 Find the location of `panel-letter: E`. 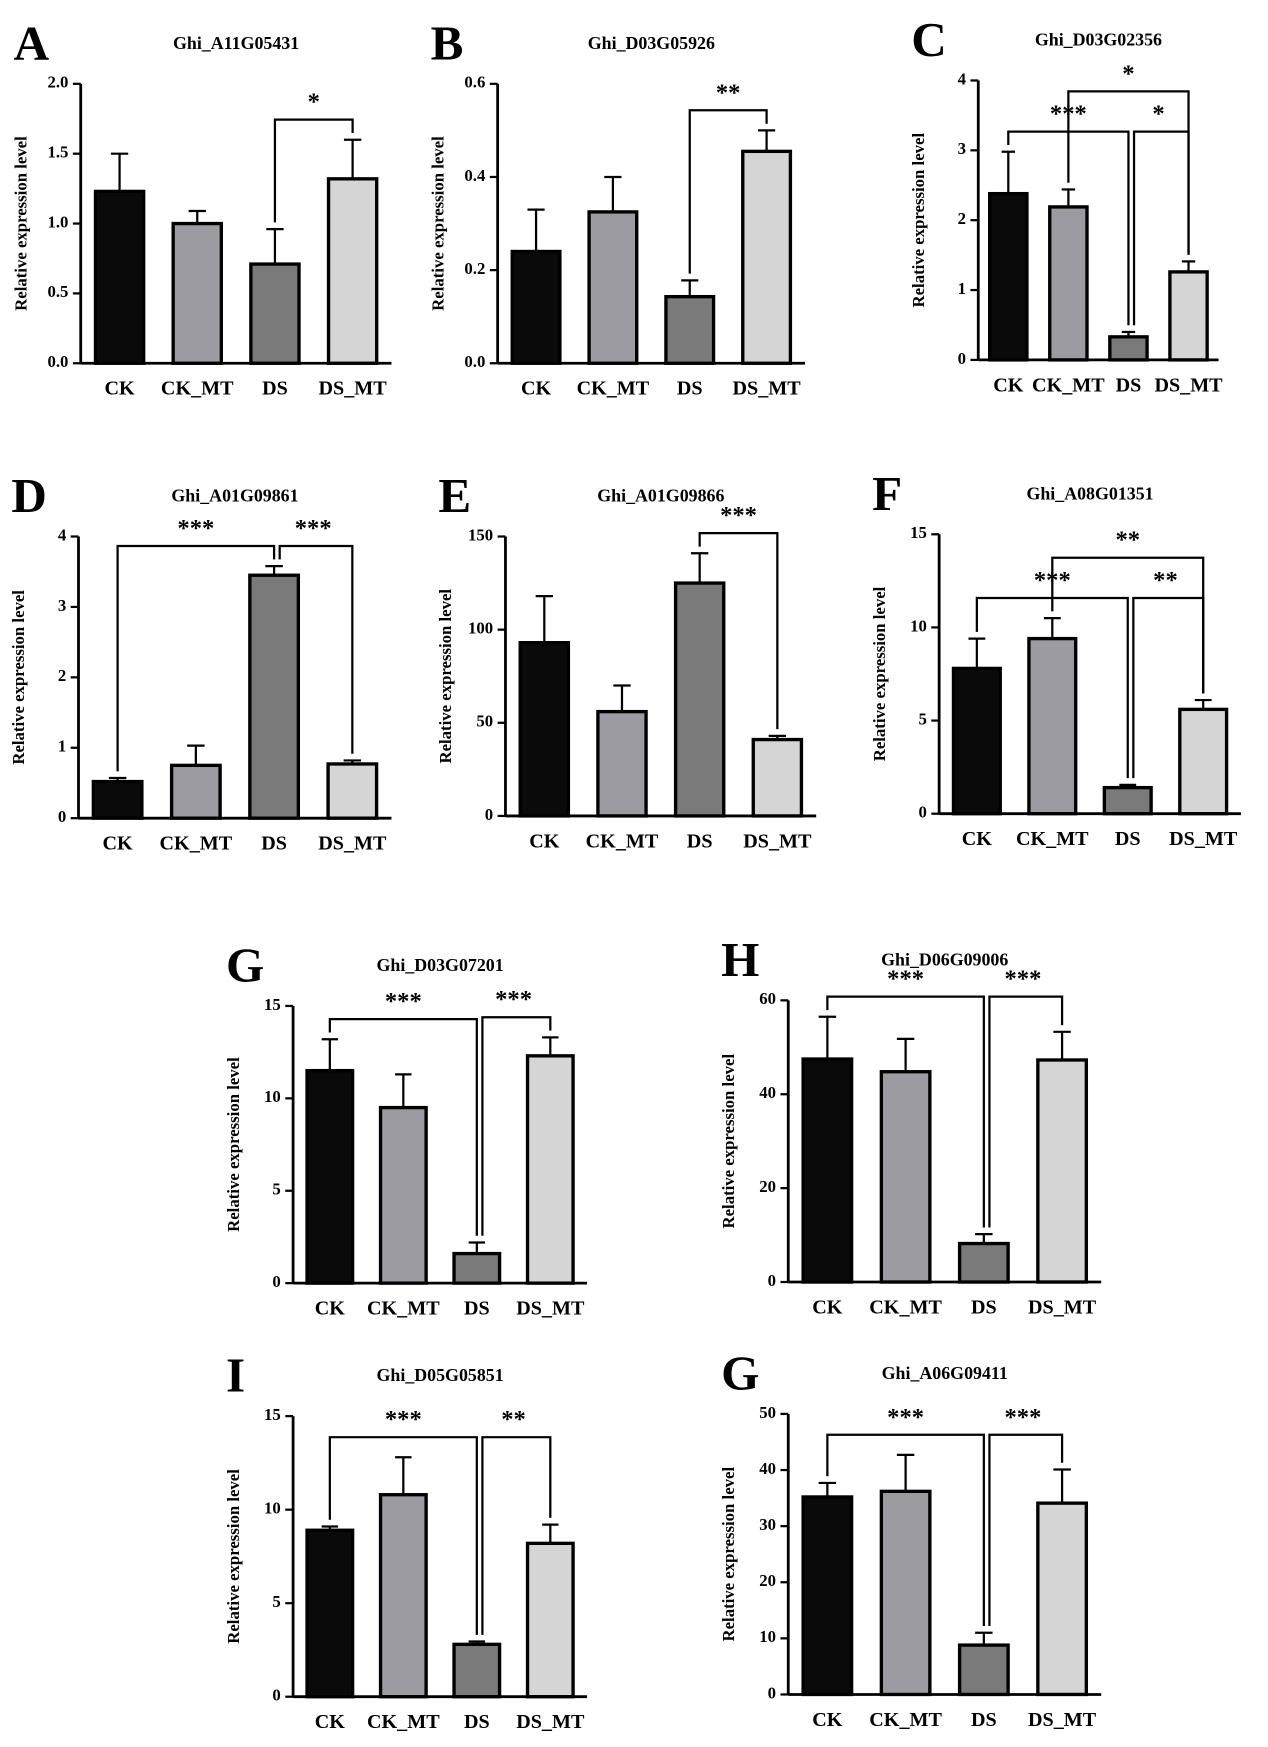

panel-letter: E is located at coordinates (454, 495).